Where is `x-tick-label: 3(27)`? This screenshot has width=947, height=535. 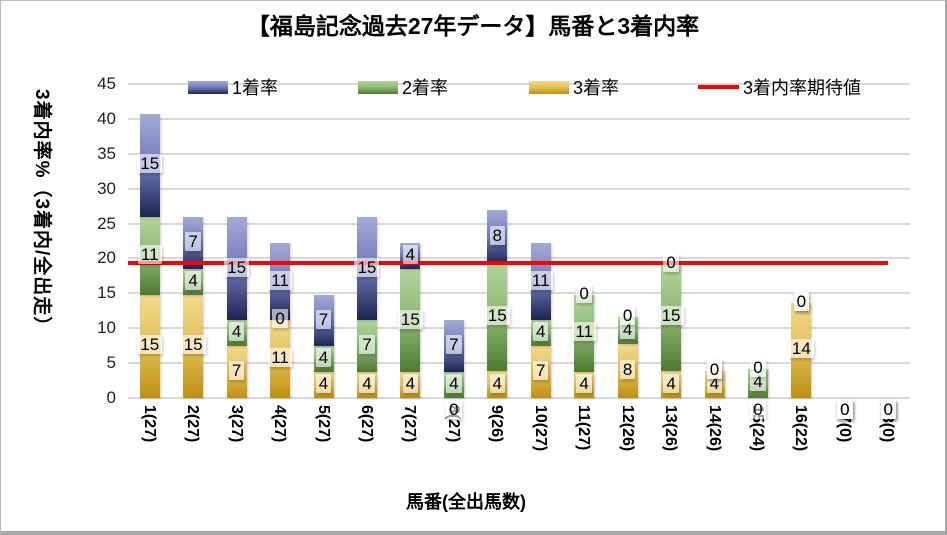 x-tick-label: 3(27) is located at coordinates (236, 424).